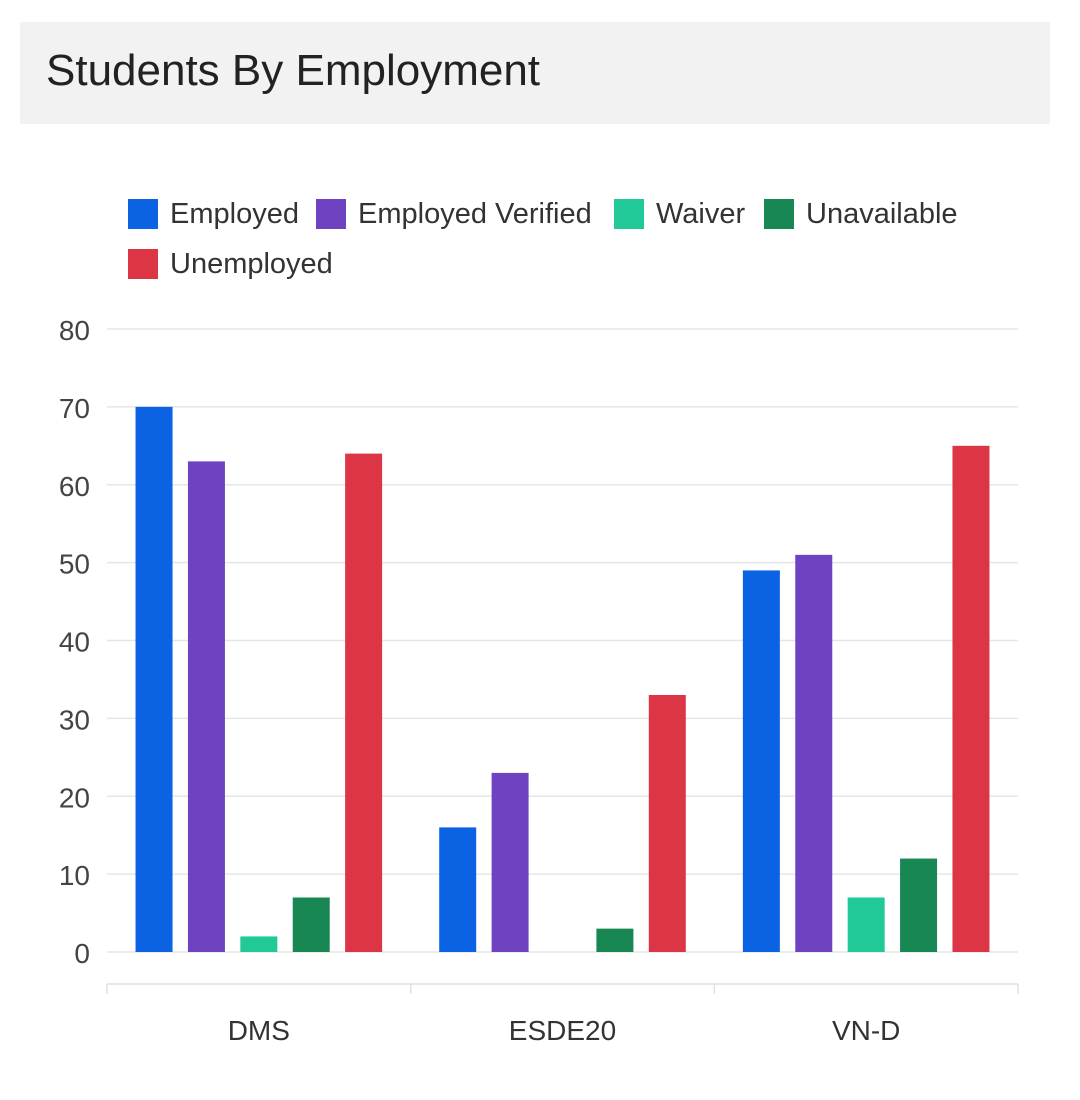  I want to click on bar-unemployed-dms, so click(364, 702).